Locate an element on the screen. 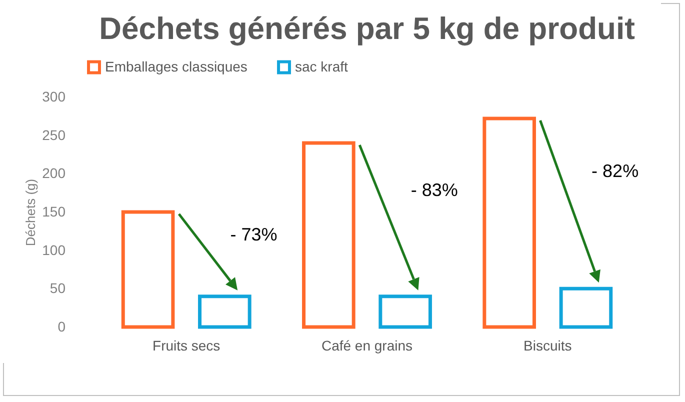 The height and width of the screenshot is (402, 685). y-tick-label: 150 is located at coordinates (54, 212).